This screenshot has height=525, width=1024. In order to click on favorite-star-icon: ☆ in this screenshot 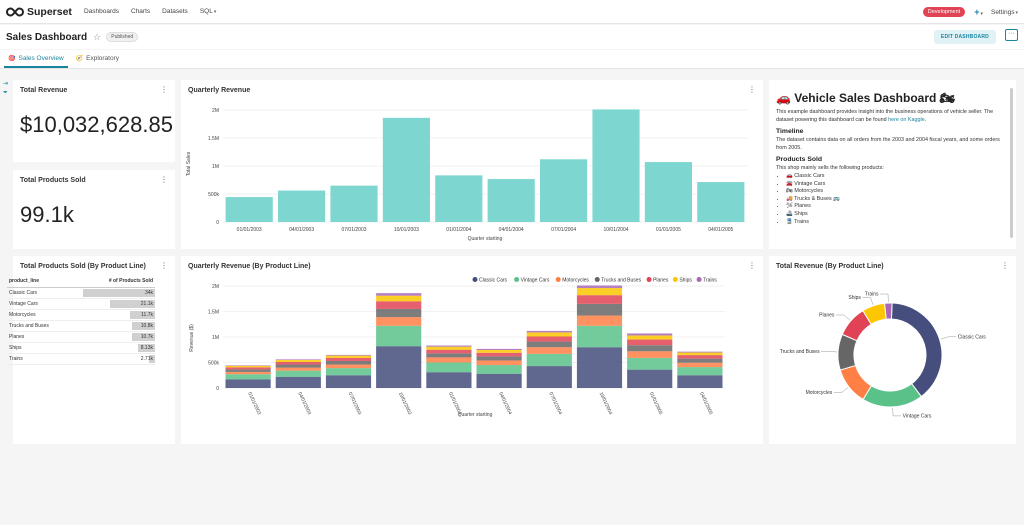, I will do `click(97, 36)`.